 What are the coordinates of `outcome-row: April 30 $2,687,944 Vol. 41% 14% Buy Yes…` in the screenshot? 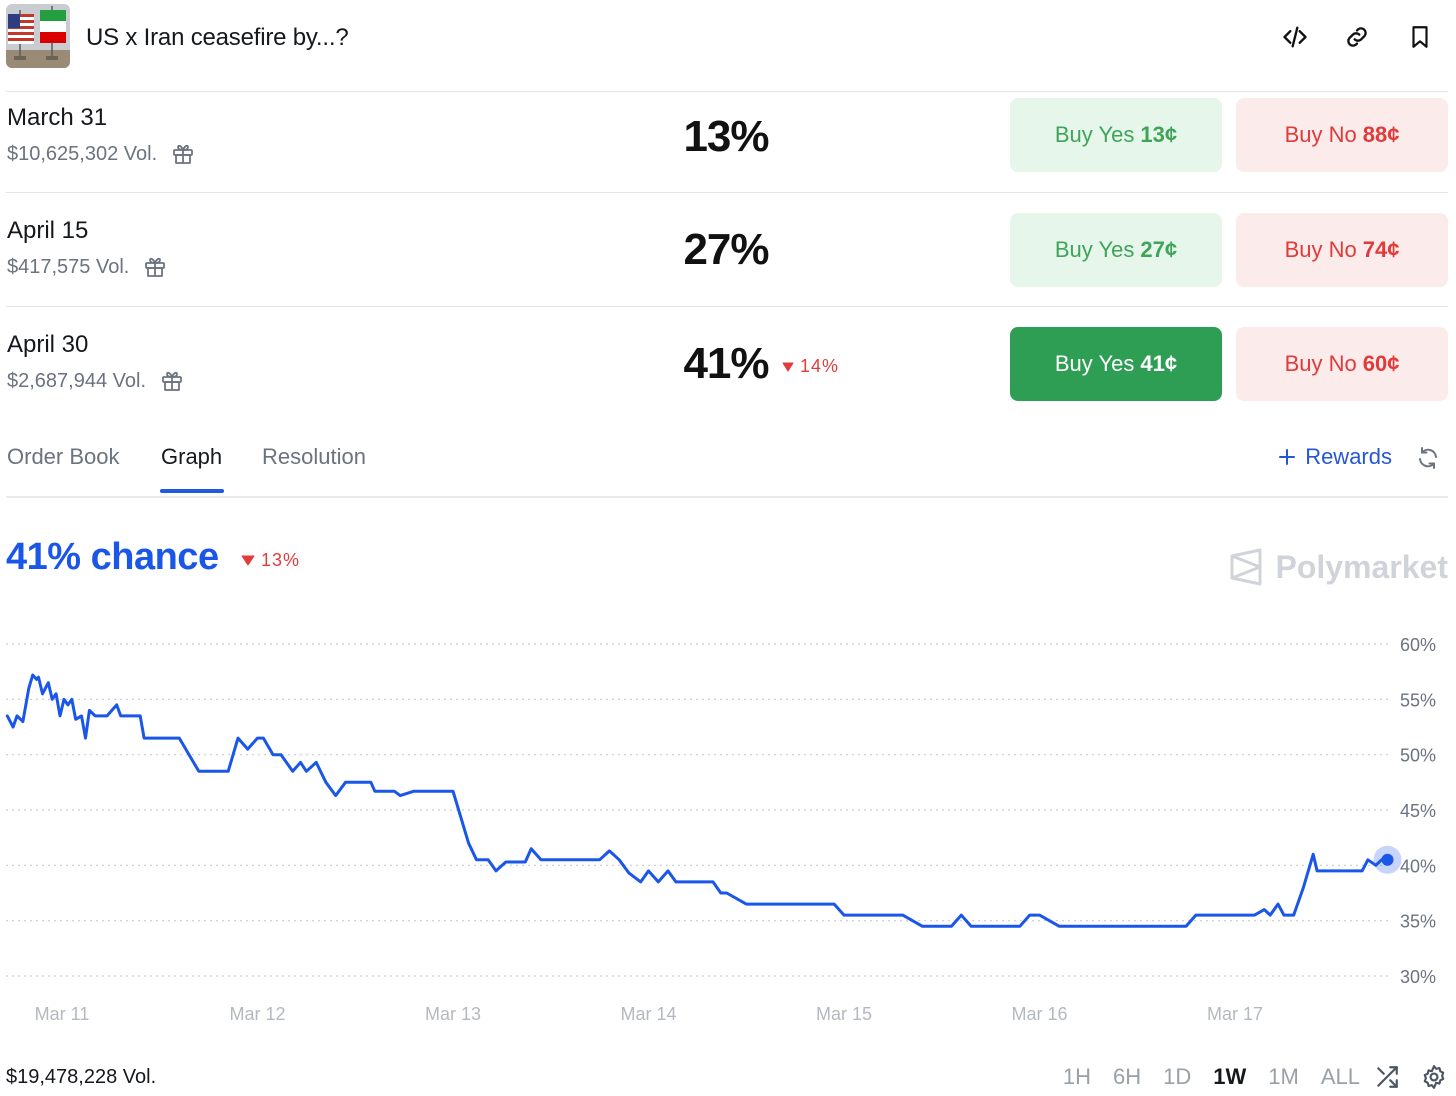 It's located at (727, 363).